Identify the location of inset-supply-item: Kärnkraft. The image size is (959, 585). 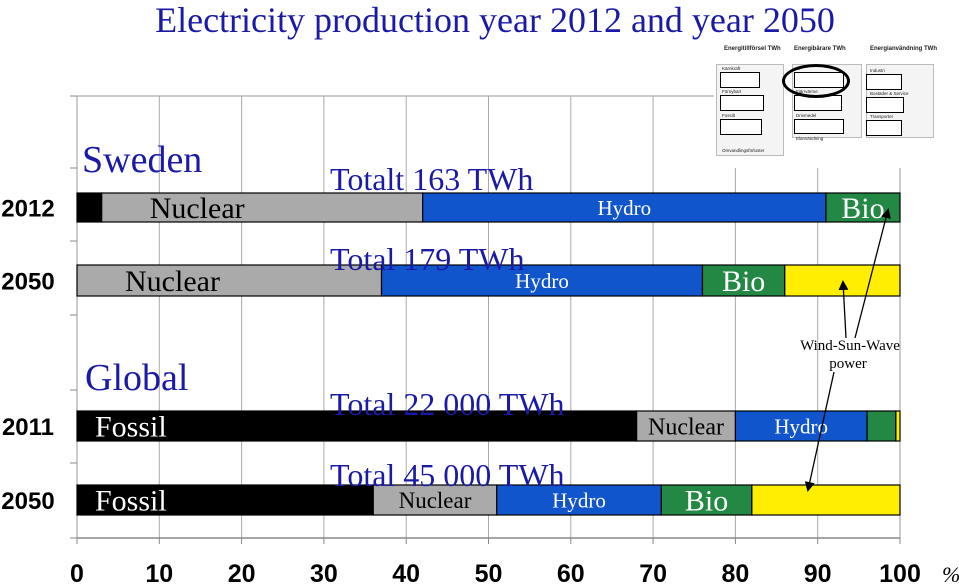
(731, 68).